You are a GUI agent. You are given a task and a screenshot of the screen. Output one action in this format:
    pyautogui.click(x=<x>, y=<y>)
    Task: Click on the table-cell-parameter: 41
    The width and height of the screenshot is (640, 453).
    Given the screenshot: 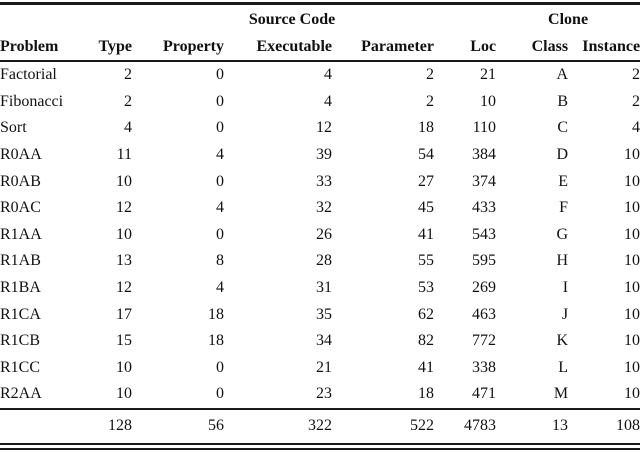 What is the action you would take?
    pyautogui.click(x=426, y=367)
    